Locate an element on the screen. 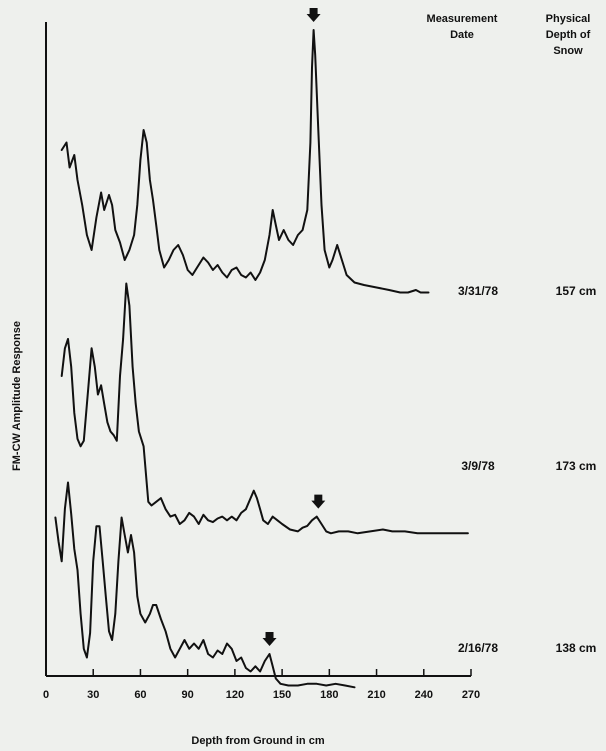 The height and width of the screenshot is (751, 606). measurement-date: 2/16/78 is located at coordinates (478, 648).